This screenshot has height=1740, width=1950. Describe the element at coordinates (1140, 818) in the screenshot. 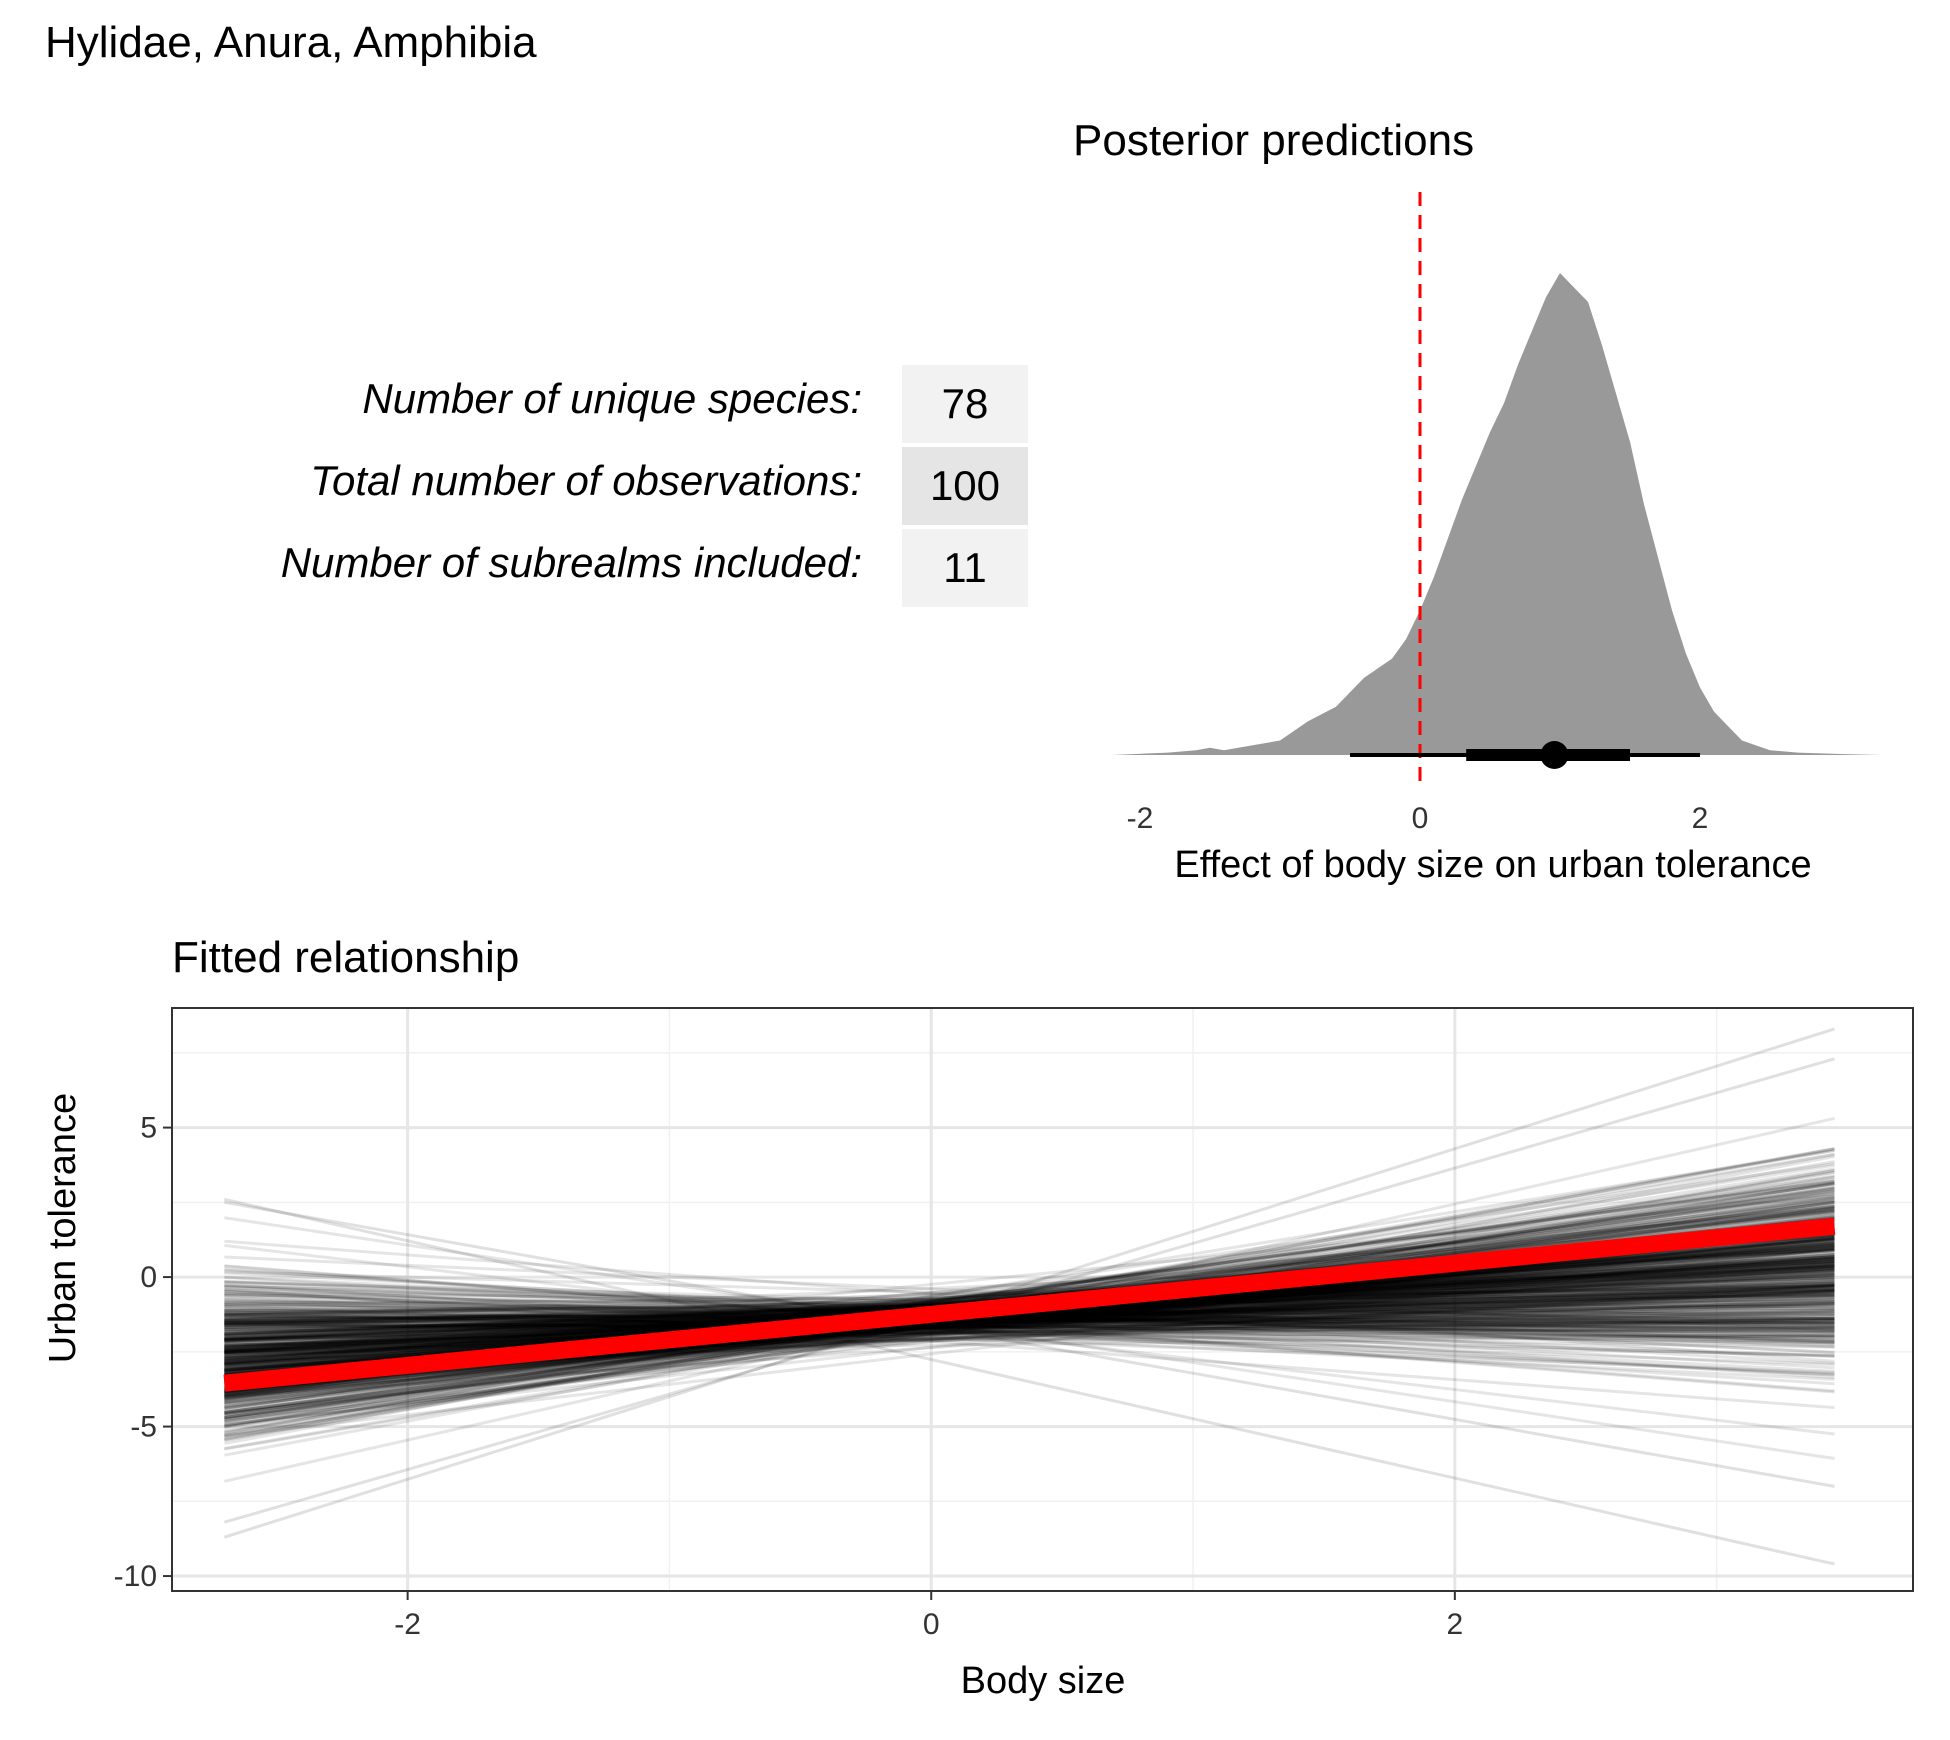

I see `posterior-x-tick-label: -2` at that location.